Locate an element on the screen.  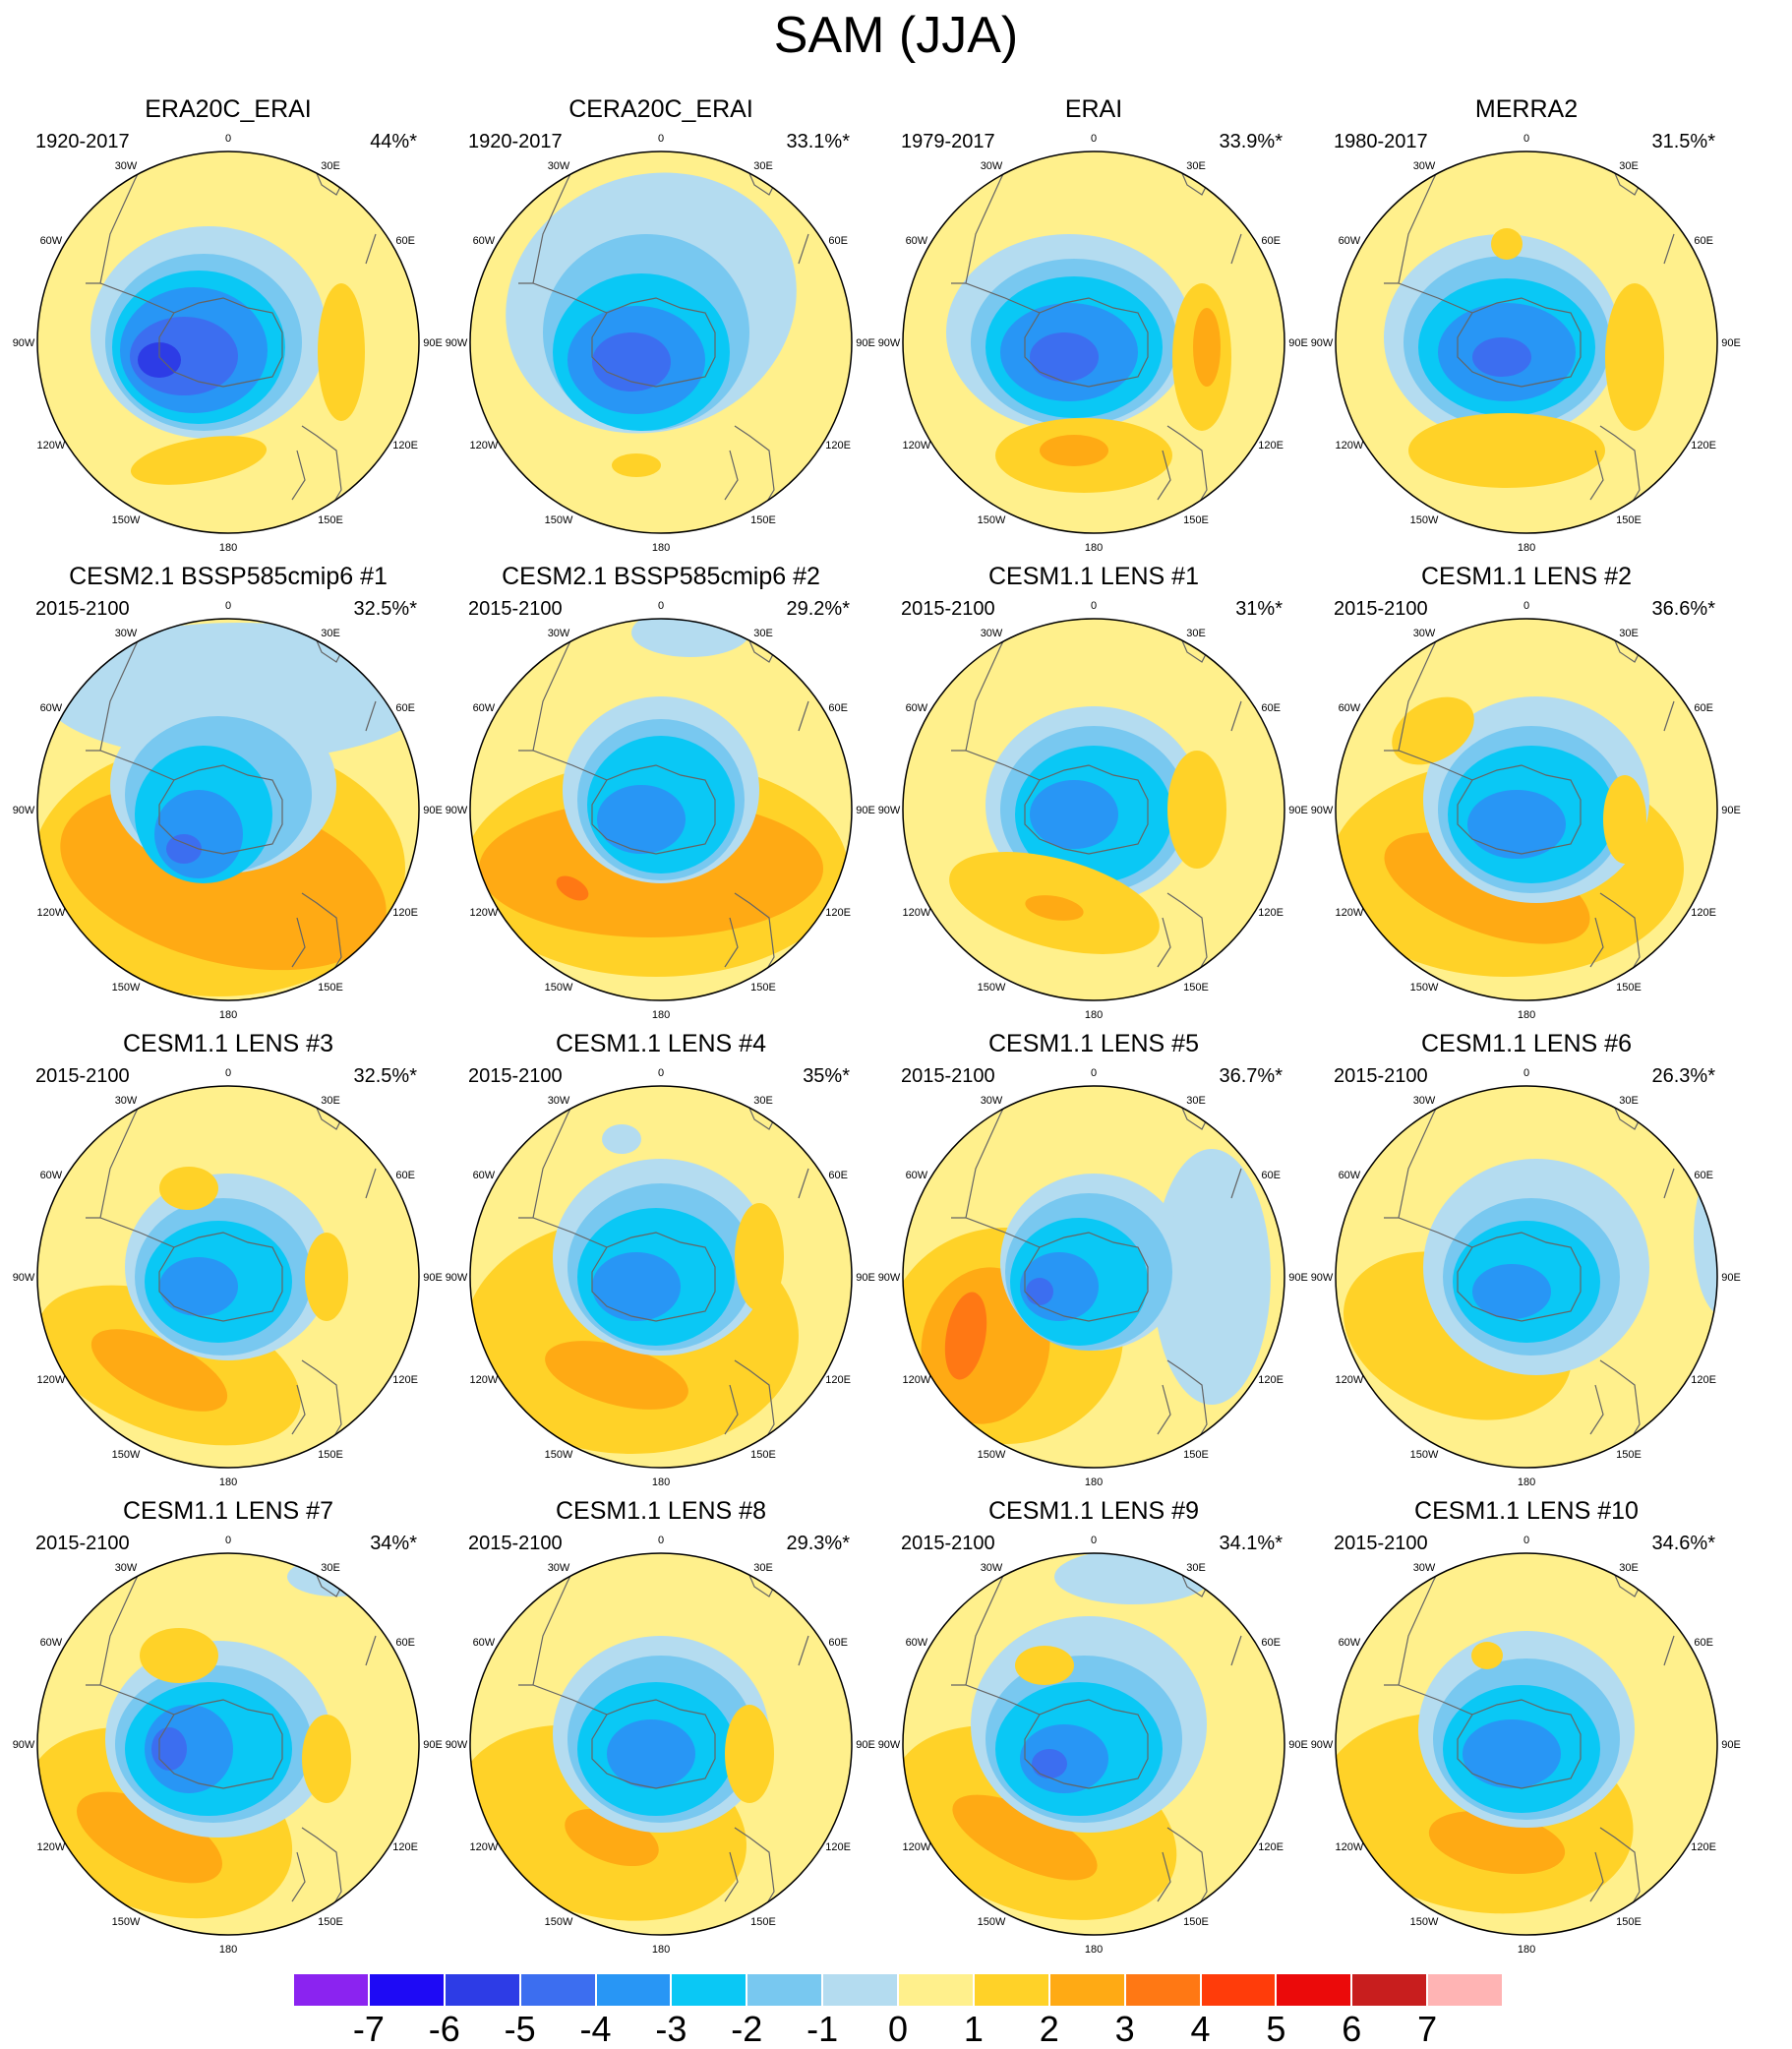
panel-title: CESM1.1 LENS #1 is located at coordinates (1093, 576).